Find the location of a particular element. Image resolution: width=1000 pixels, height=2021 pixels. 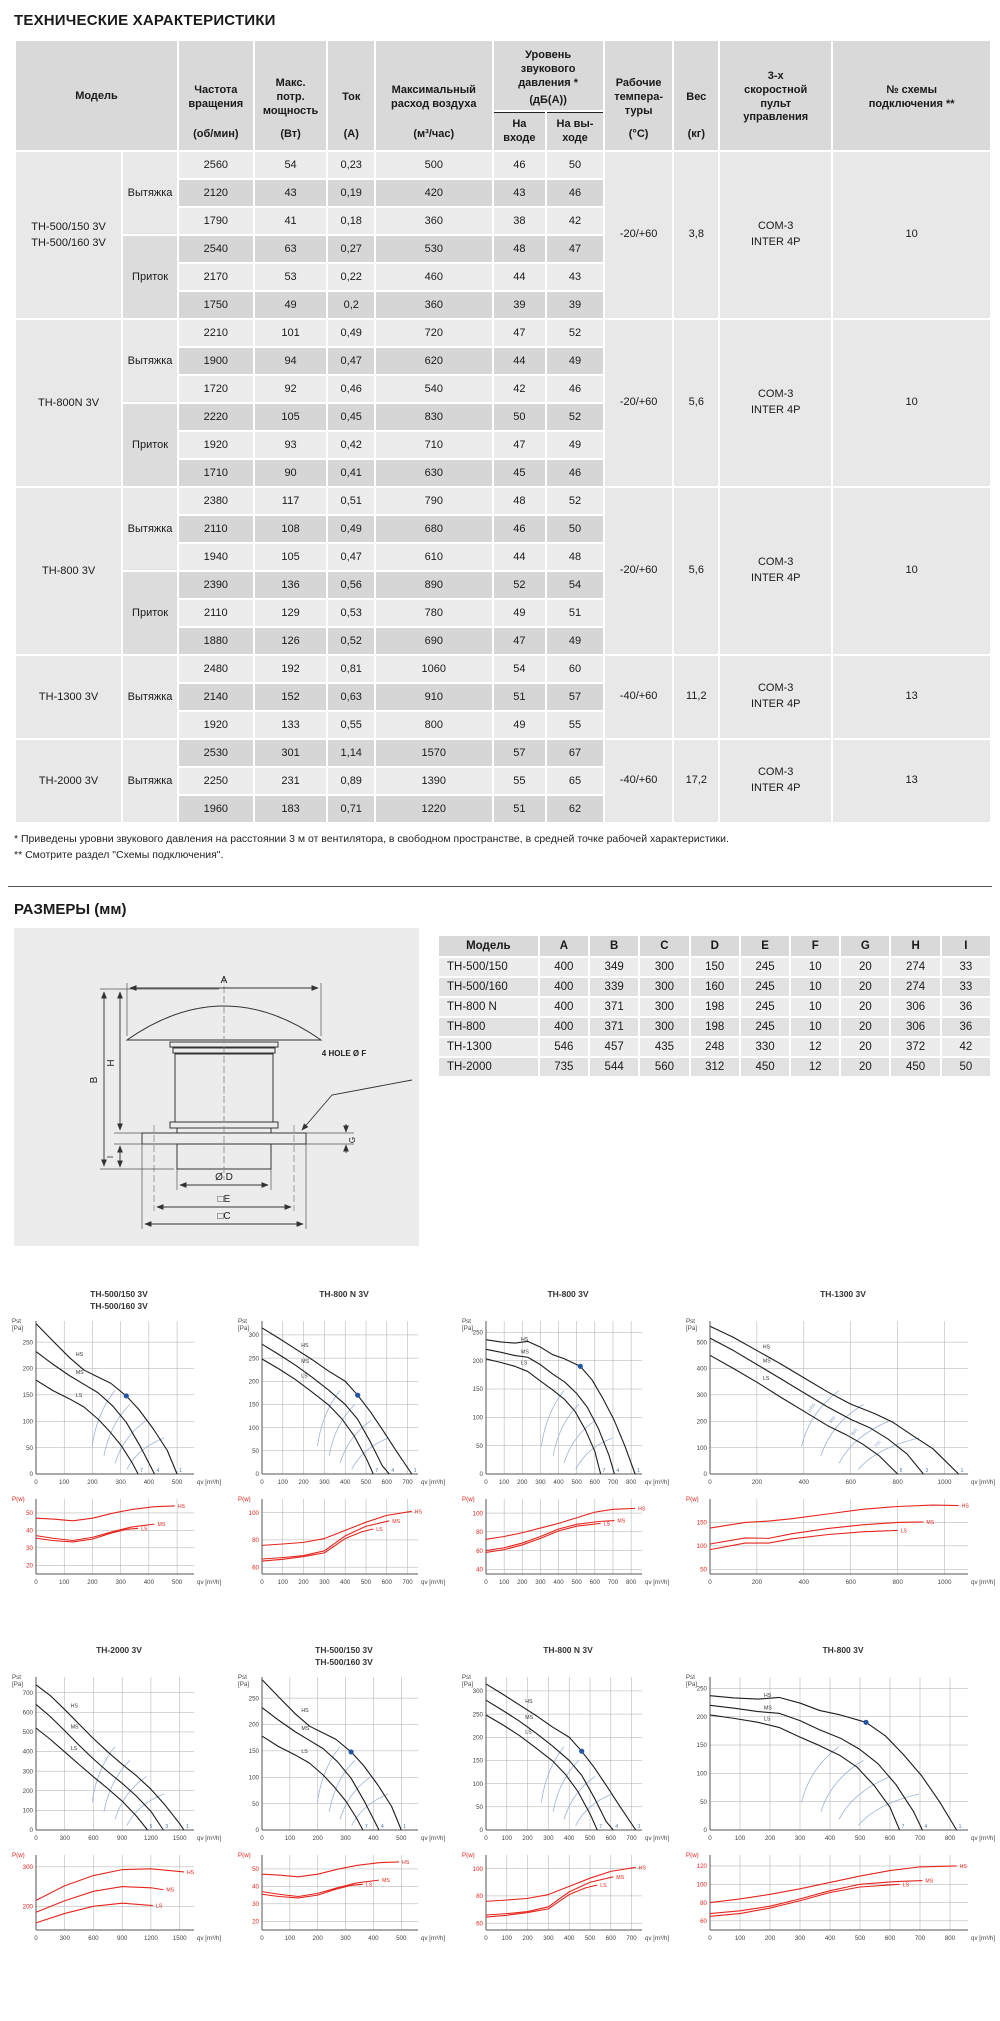

spec-value-cell: 0,71 is located at coordinates (351, 809).